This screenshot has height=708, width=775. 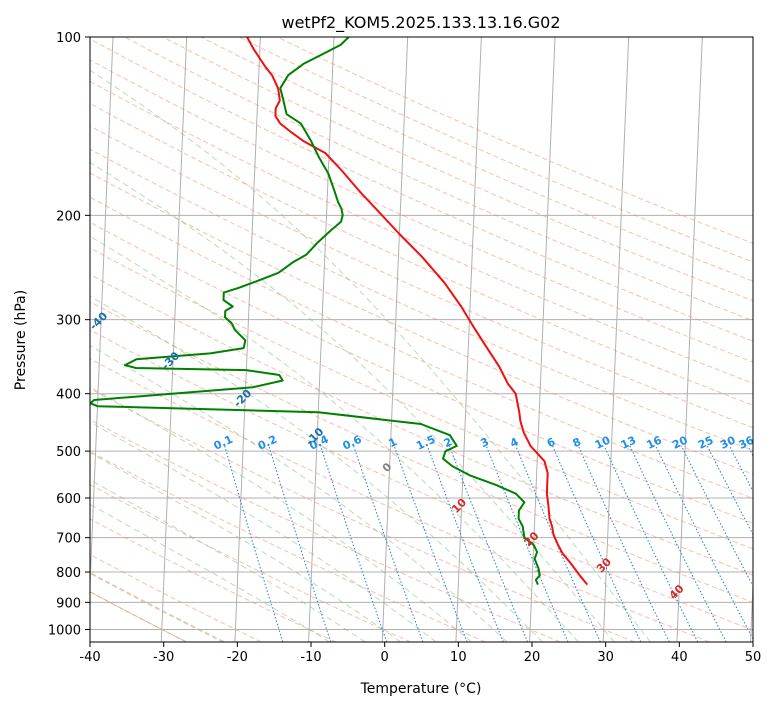 I want to click on mixing-ratio-label: 13, so click(x=628, y=443).